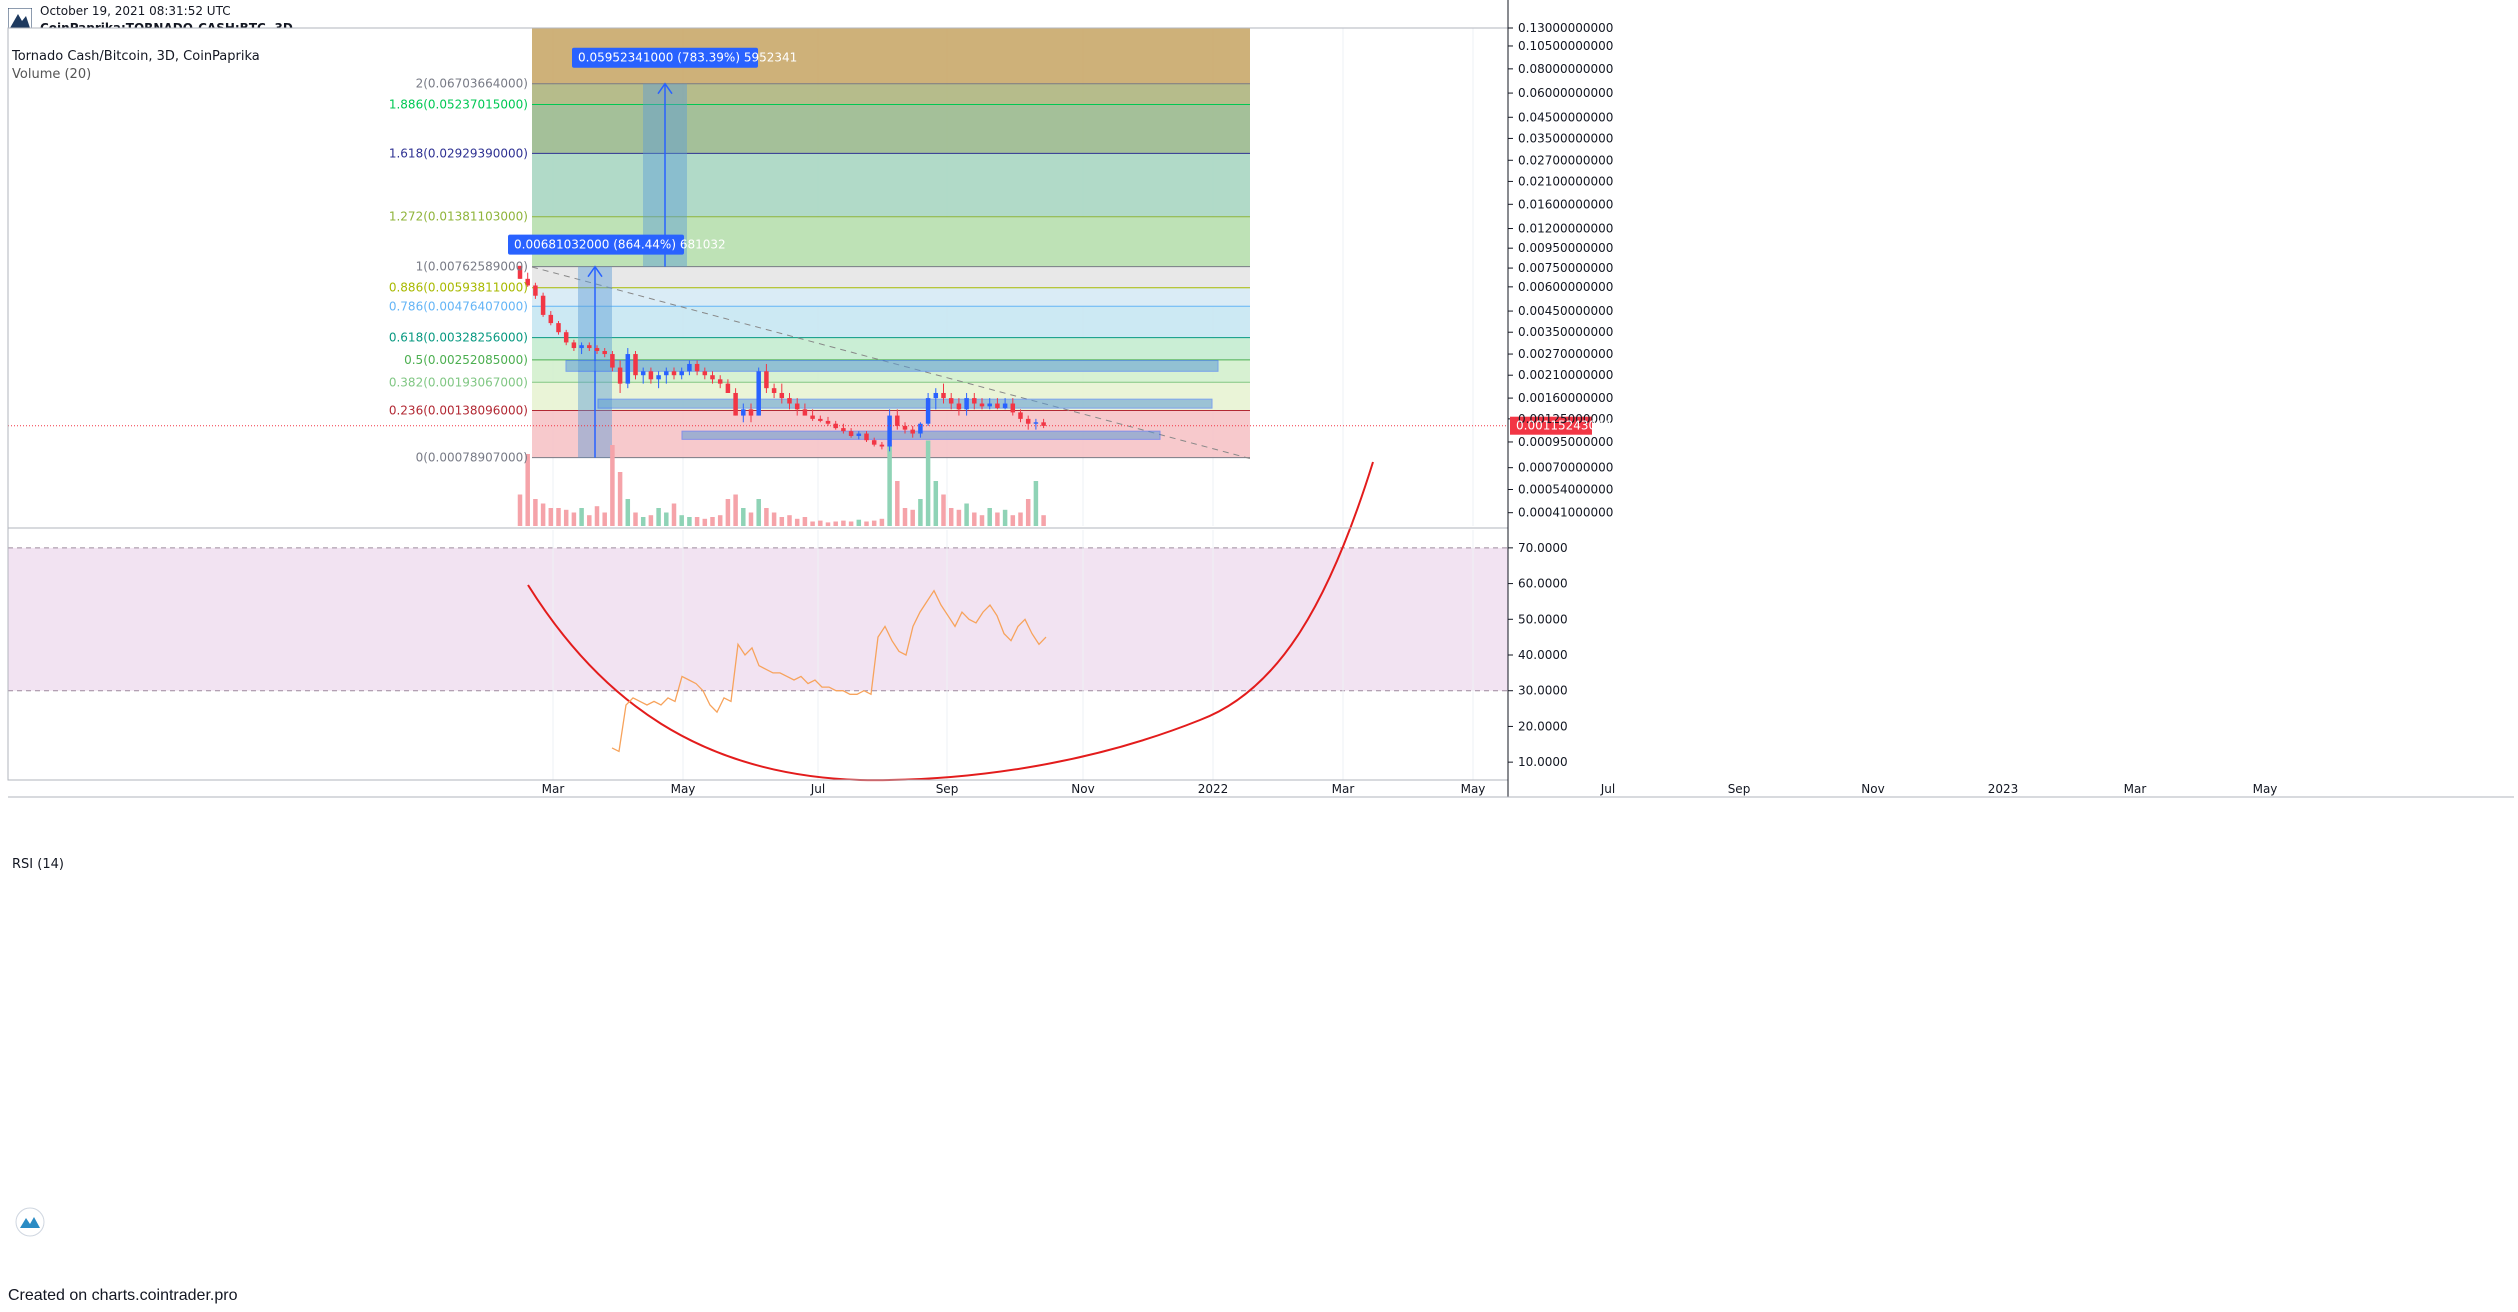 This screenshot has height=1312, width=2518. I want to click on fib-level-label: 2(0.06703664000), so click(472, 84).